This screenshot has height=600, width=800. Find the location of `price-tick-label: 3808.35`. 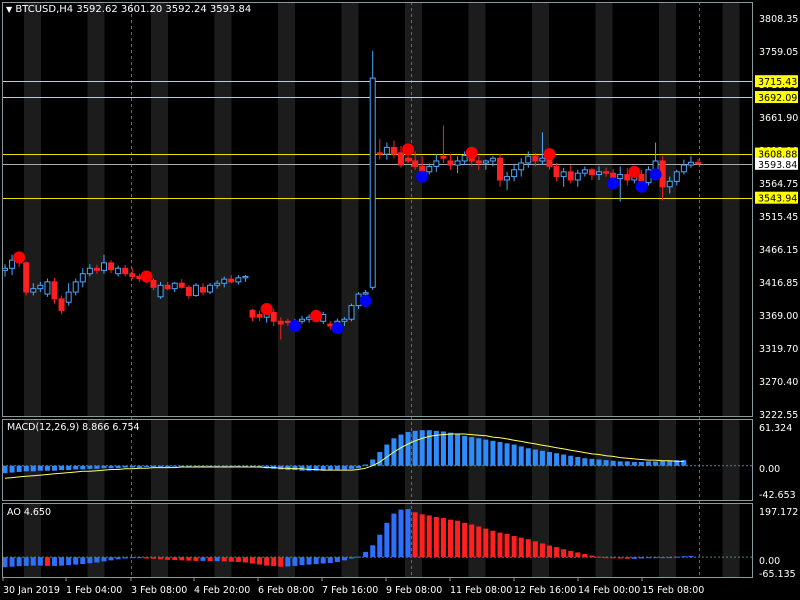

price-tick-label: 3808.35 is located at coordinates (778, 19).